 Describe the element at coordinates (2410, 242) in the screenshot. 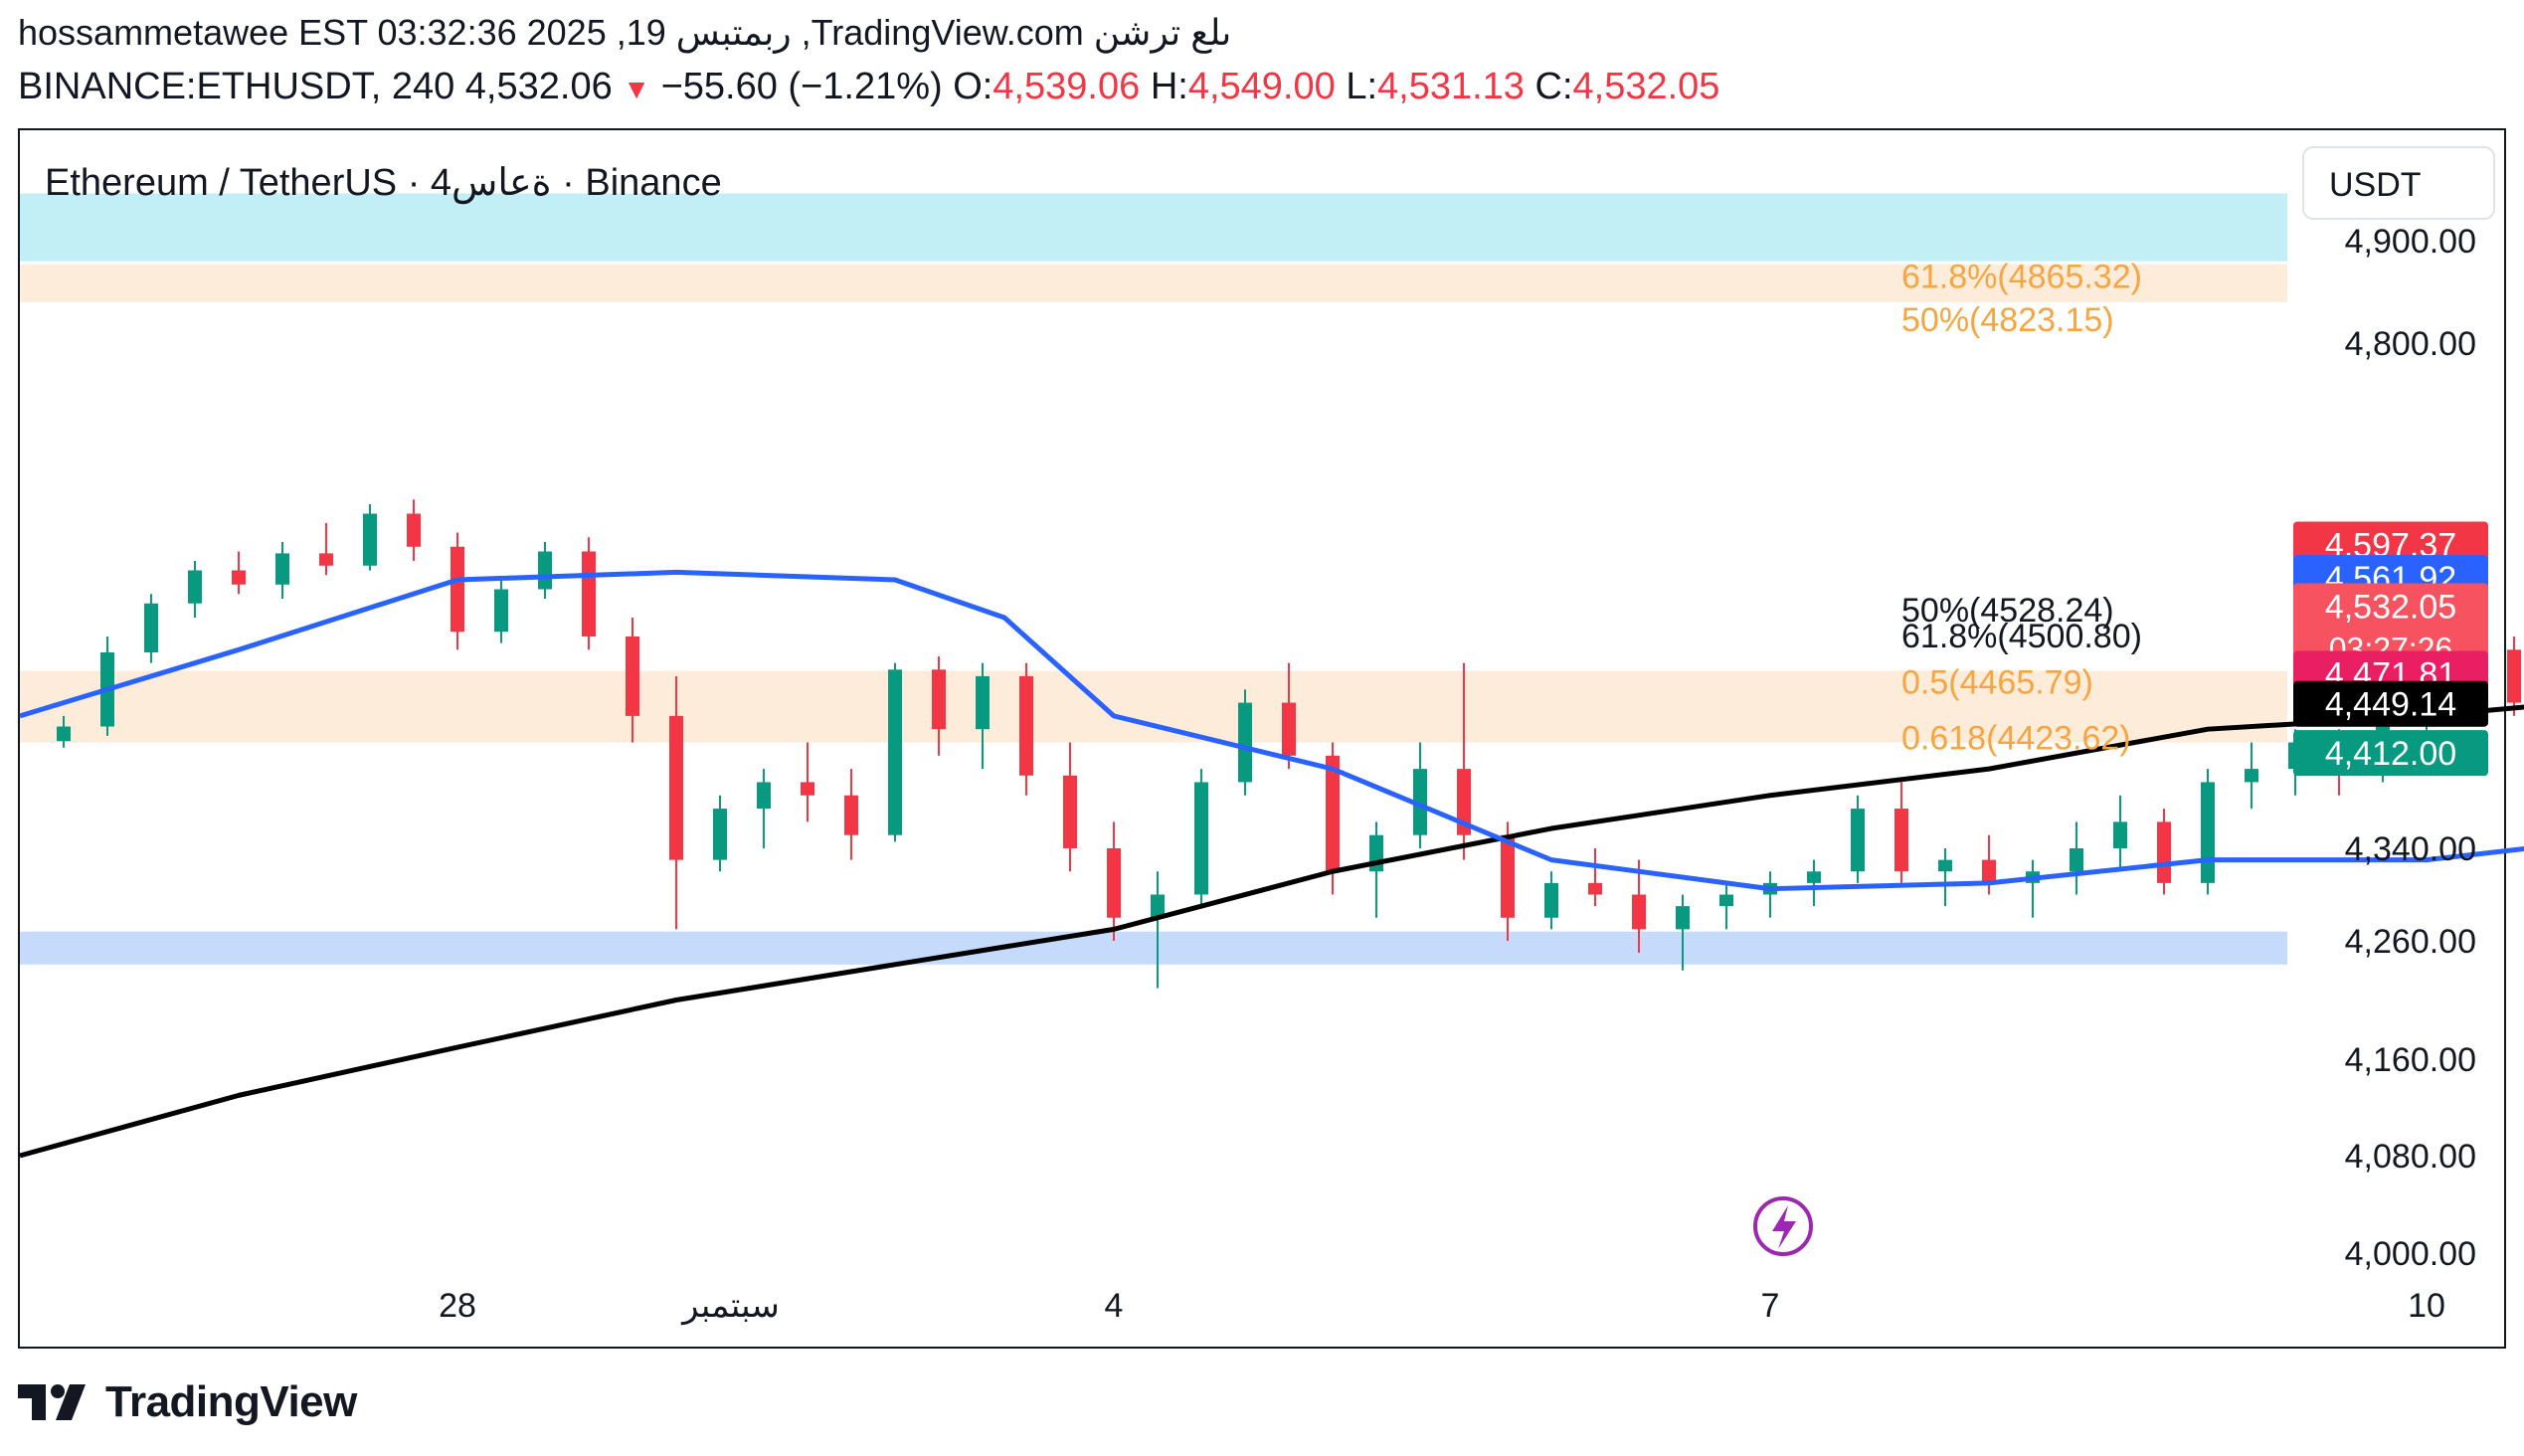

I see `y-tick-label-6: 4,900.00` at that location.